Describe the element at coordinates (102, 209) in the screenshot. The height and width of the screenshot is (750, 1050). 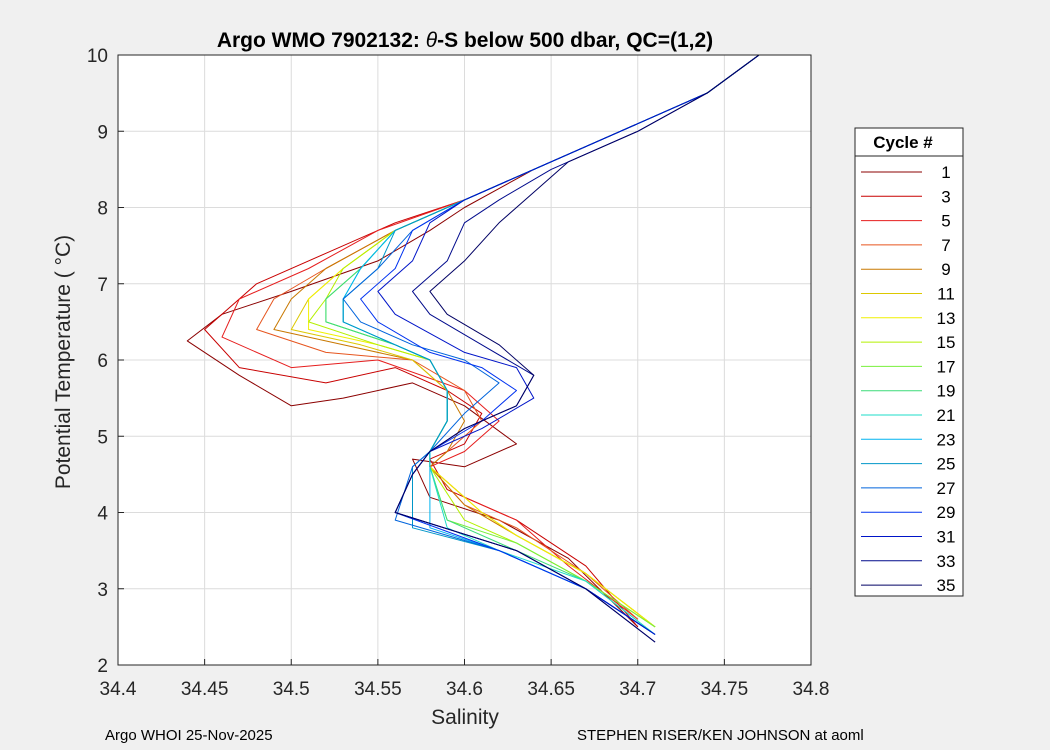
I see `y-tick-label: 8` at that location.